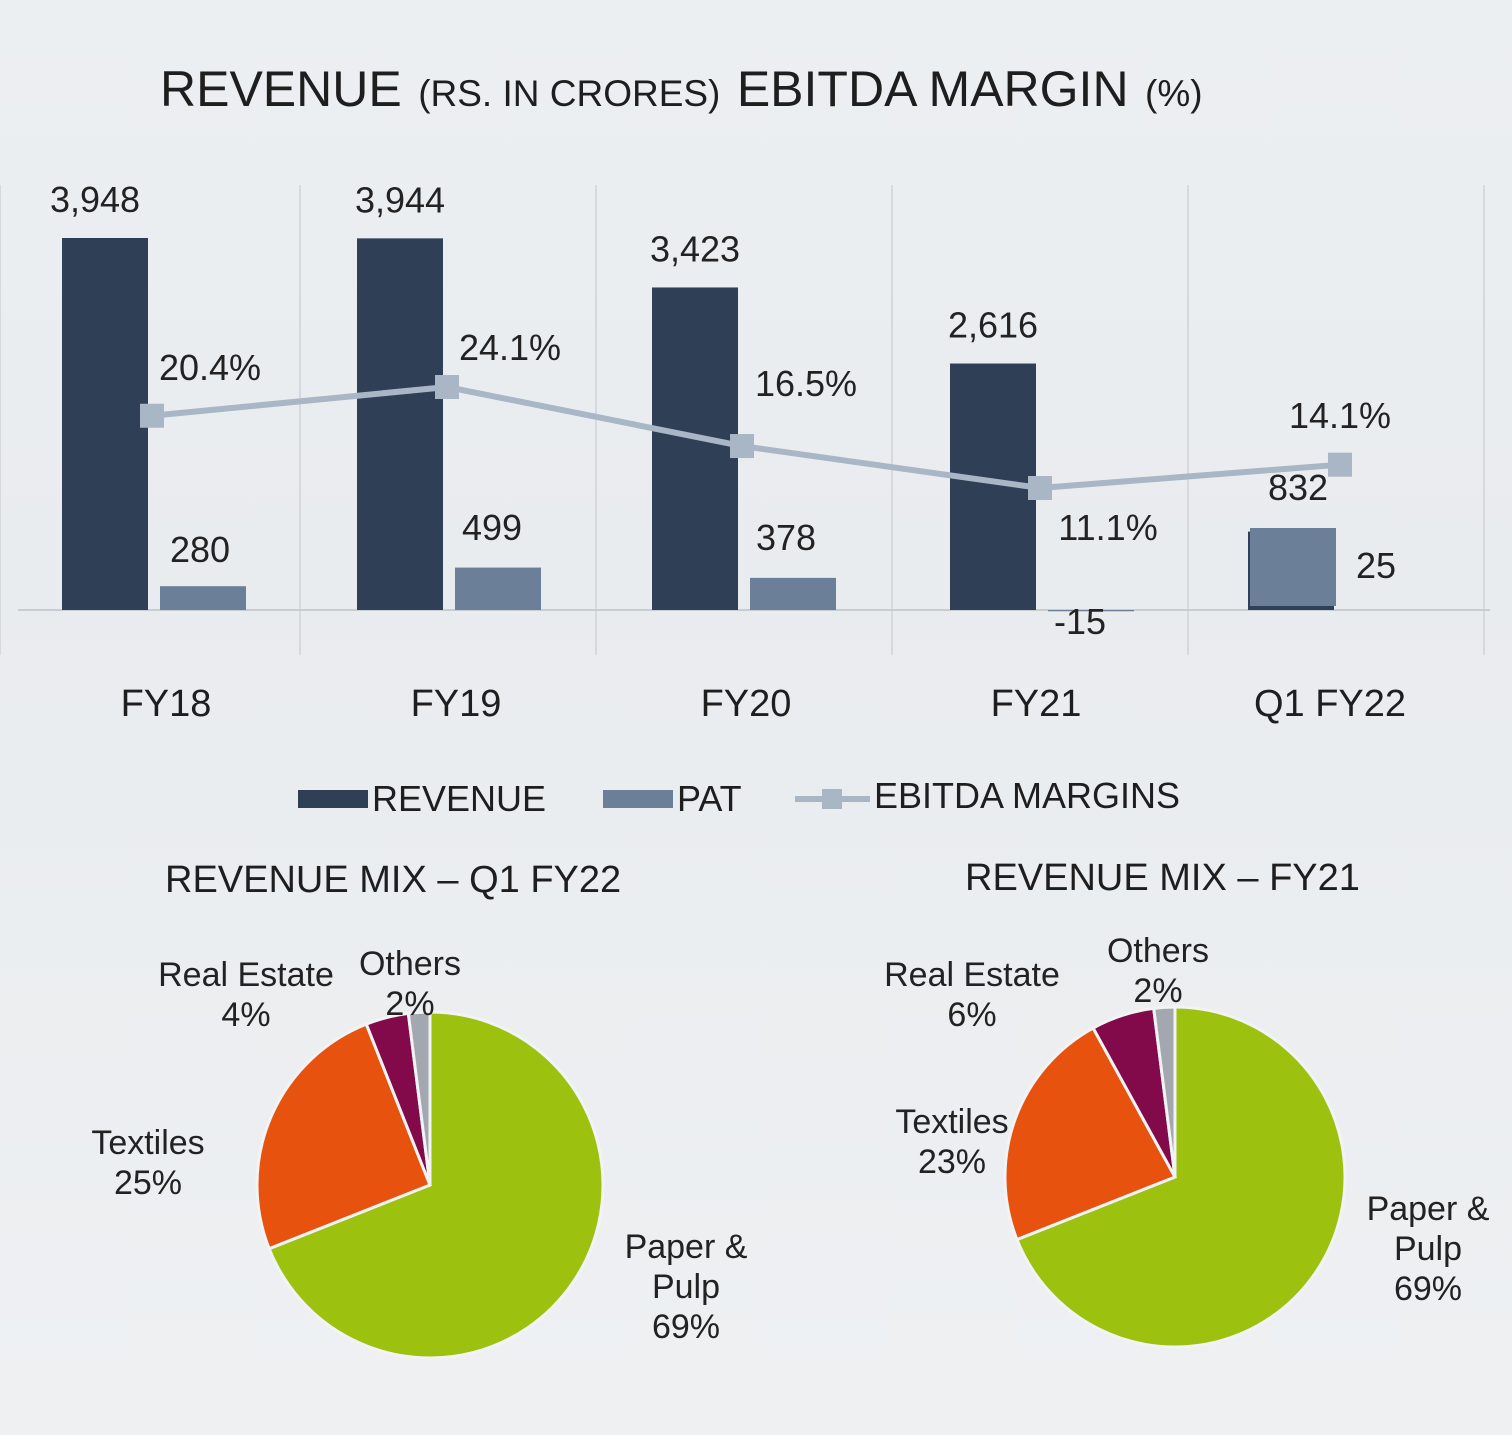 The image size is (1512, 1435). I want to click on title-revenue: REVENUE, so click(281, 89).